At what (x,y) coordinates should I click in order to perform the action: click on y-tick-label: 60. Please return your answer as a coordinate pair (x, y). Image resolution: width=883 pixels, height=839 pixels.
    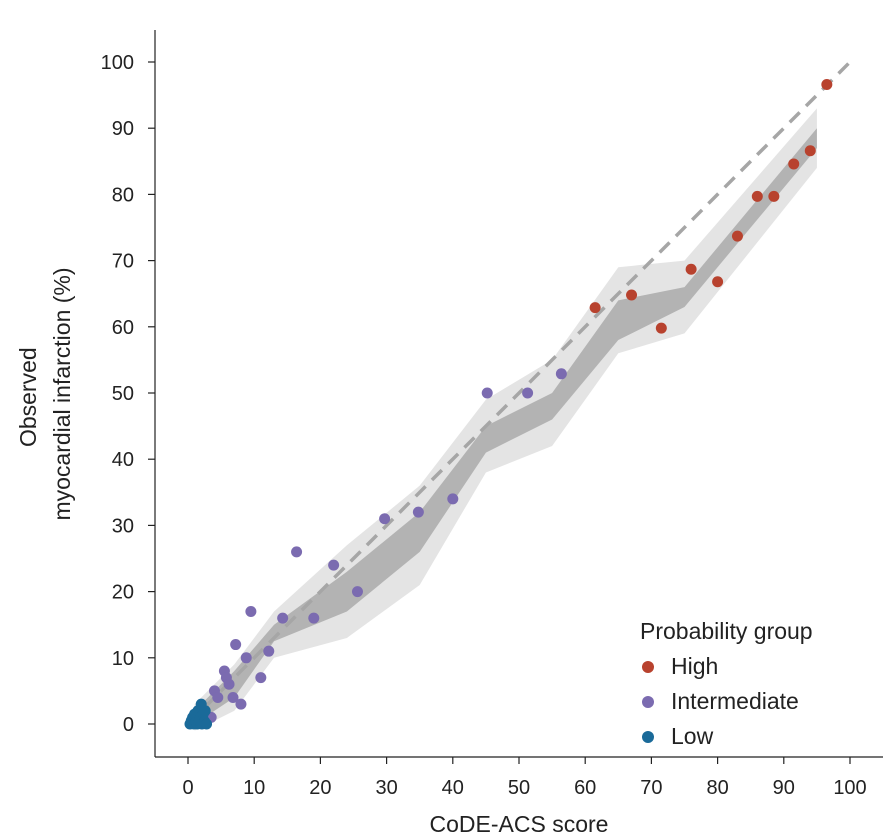
    Looking at the image, I should click on (123, 328).